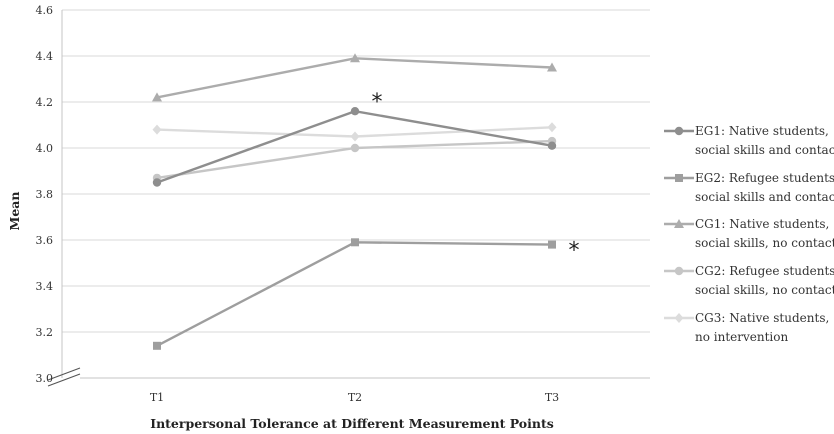 The width and height of the screenshot is (834, 434). What do you see at coordinates (14, 211) in the screenshot?
I see `y-axis-label: Mean` at bounding box center [14, 211].